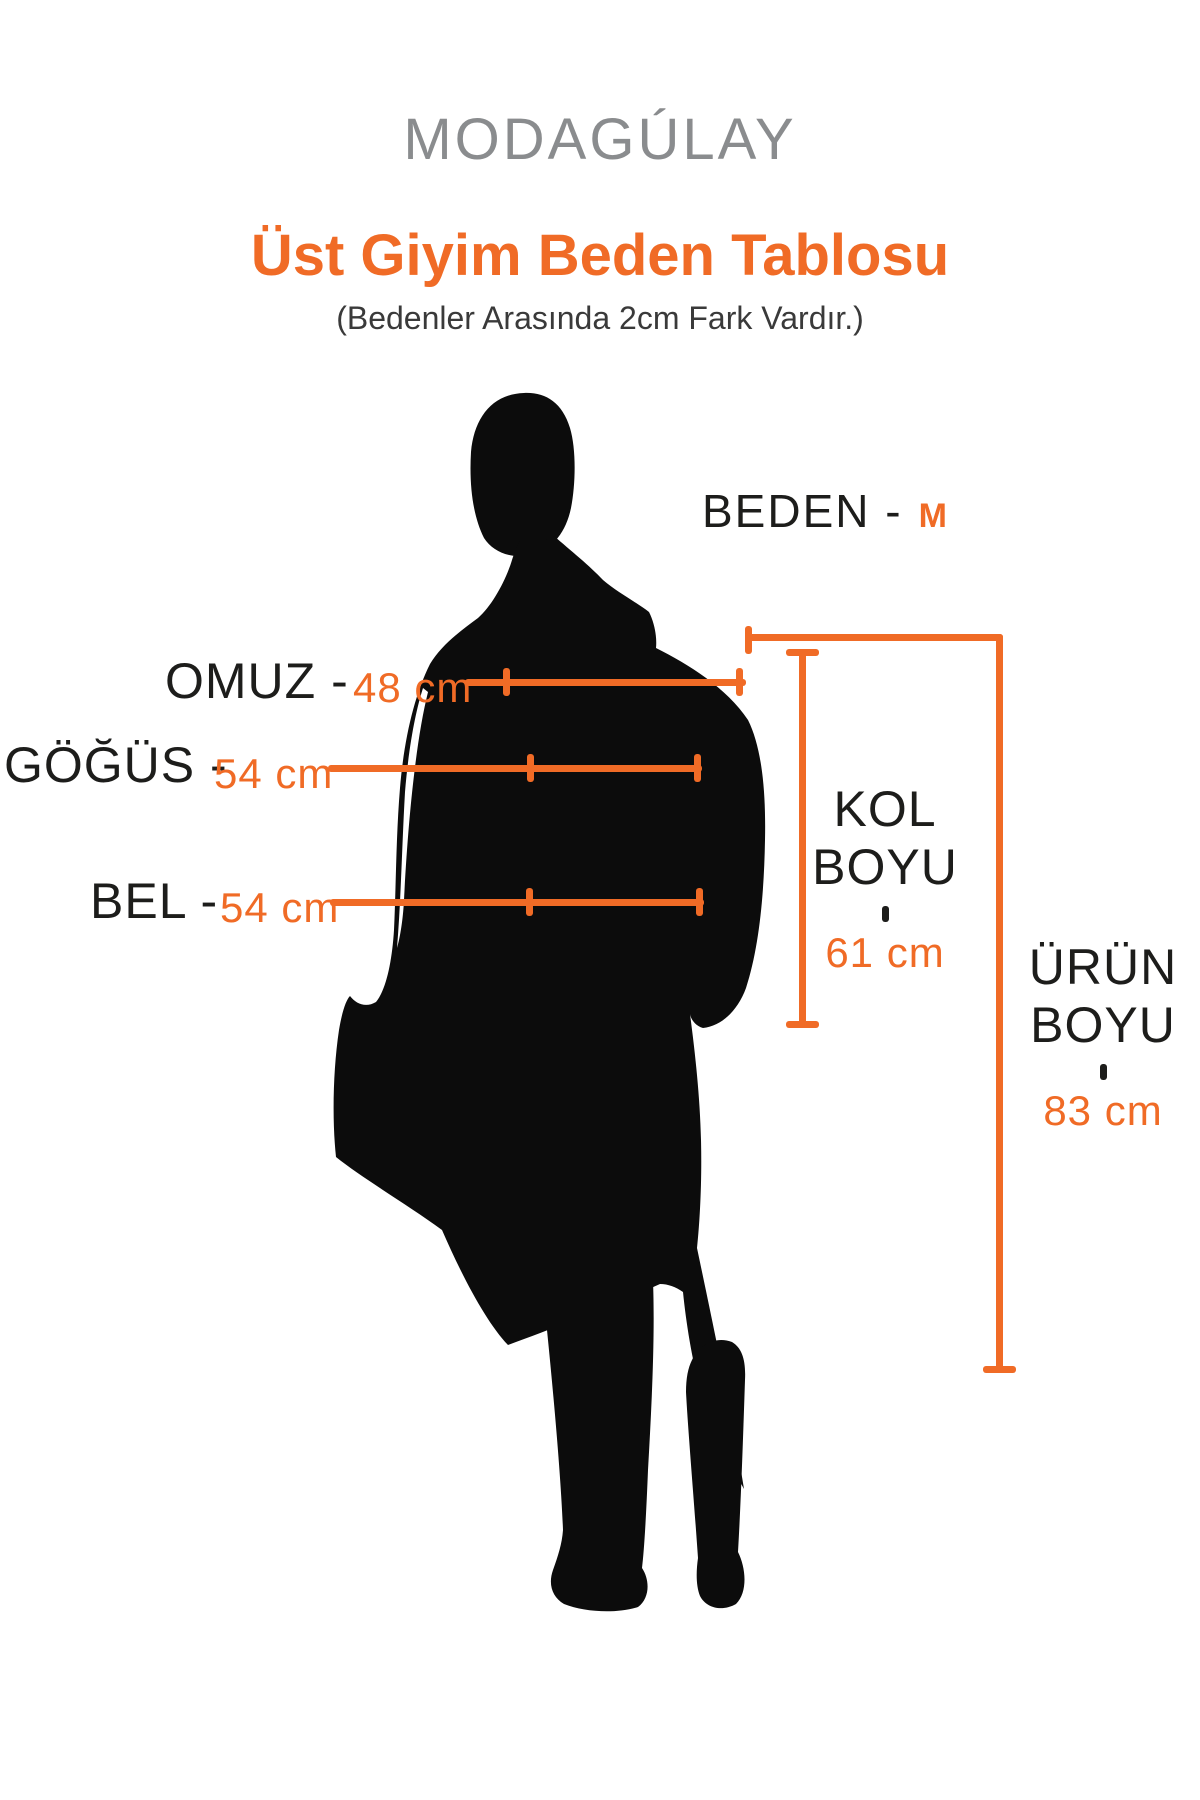  What do you see at coordinates (413, 687) in the screenshot?
I see `shoulder-value: 48 cm` at bounding box center [413, 687].